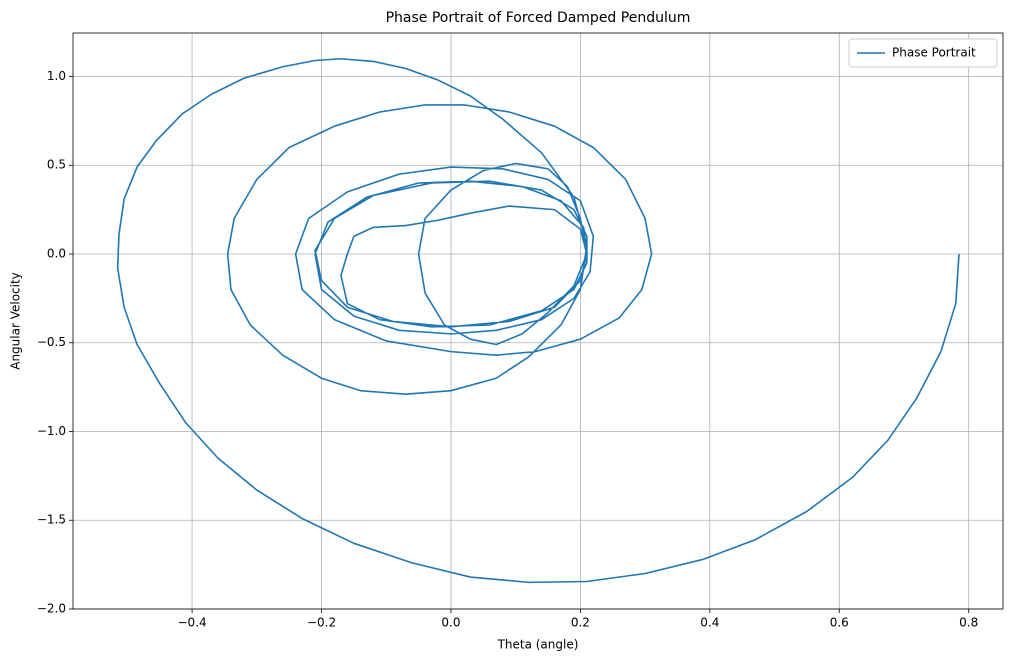 The width and height of the screenshot is (1012, 663). I want to click on x-tick-label: 0.8, so click(968, 623).